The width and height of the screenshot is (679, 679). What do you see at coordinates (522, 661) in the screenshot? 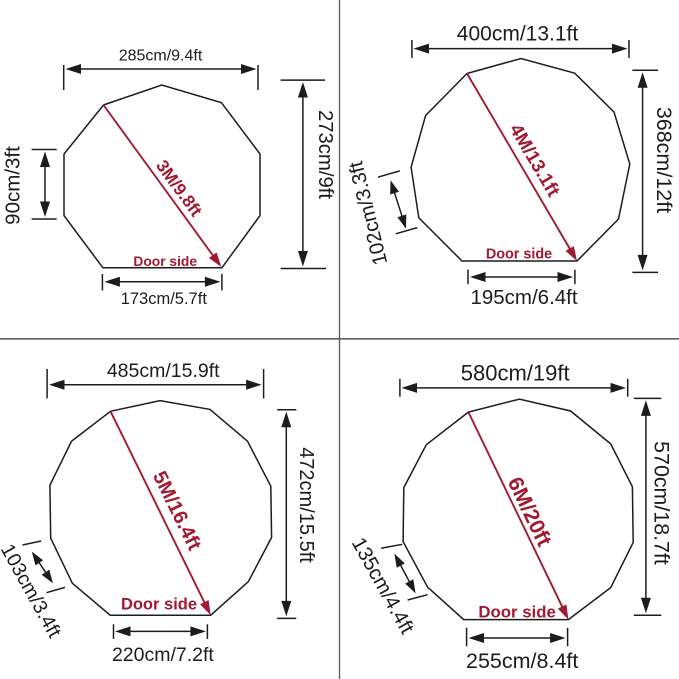
I see `svg-text: 255cm/8.4ft` at bounding box center [522, 661].